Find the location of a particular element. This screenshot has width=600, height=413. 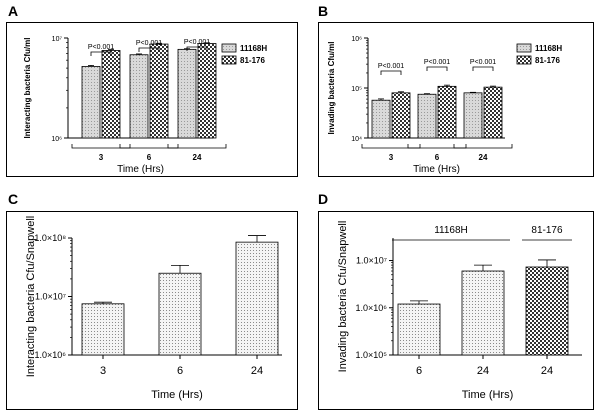

panel-d-category-label: 6 is located at coordinates (419, 371).